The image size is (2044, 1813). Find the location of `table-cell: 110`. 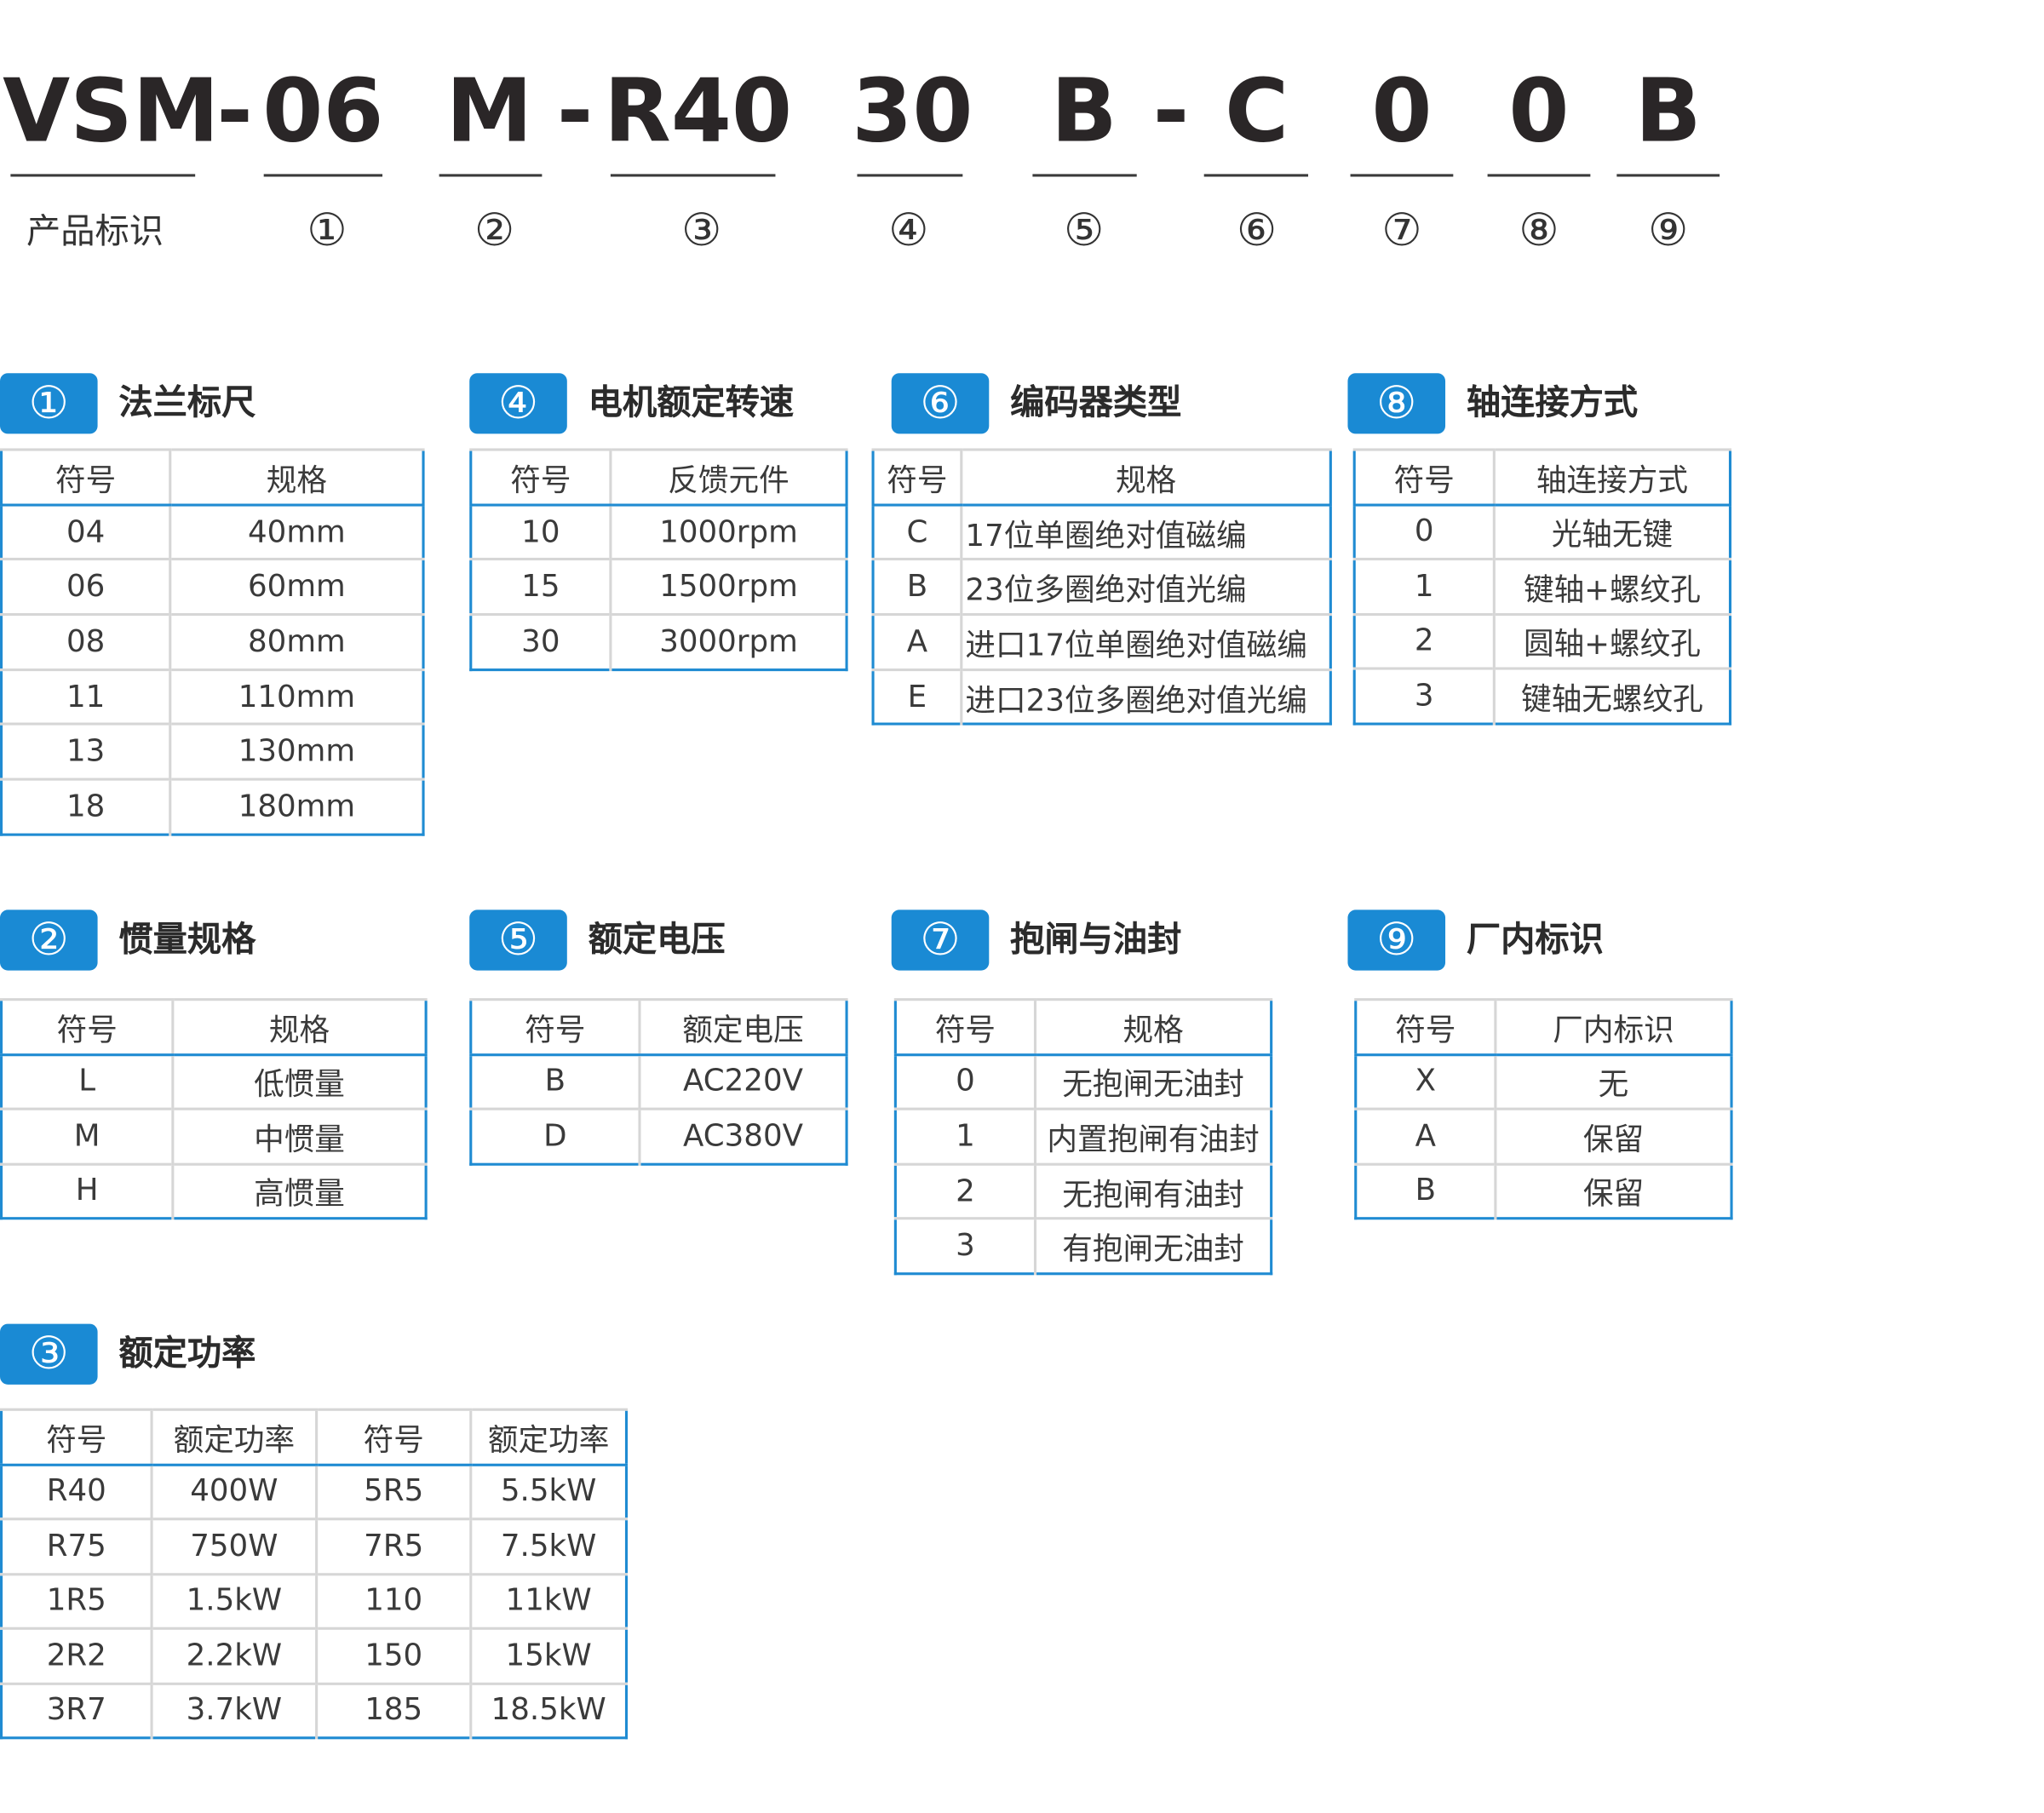

table-cell: 110 is located at coordinates (393, 1600).